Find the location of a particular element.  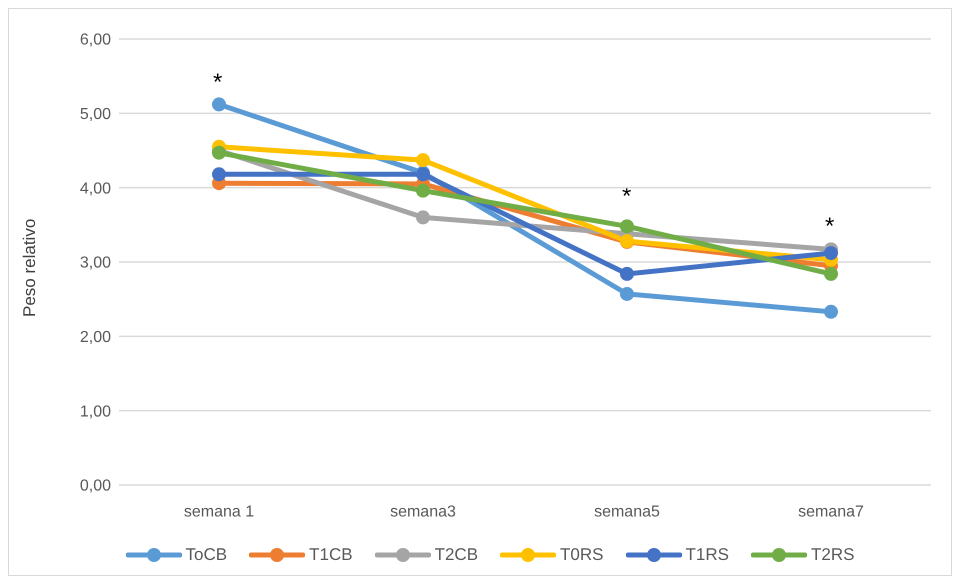

legend-label: T1CB is located at coordinates (331, 555).